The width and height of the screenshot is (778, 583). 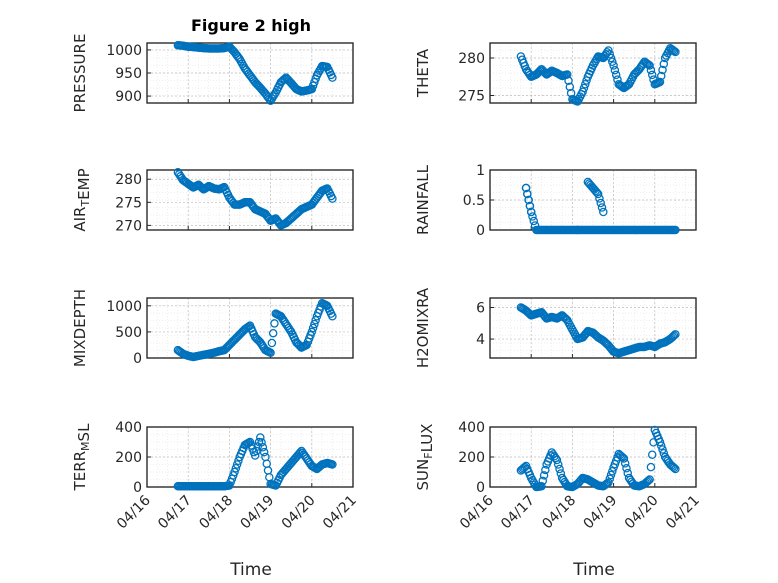 What do you see at coordinates (555, 74) in the screenshot?
I see `subplot-2: 275 280 THETA` at bounding box center [555, 74].